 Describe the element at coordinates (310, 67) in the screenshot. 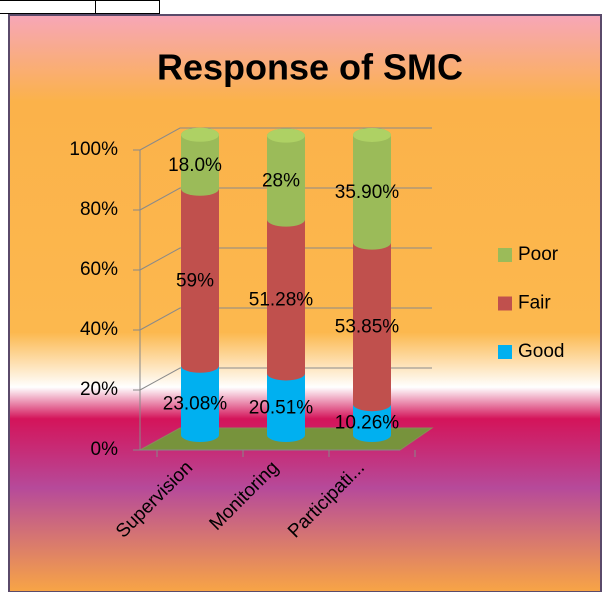

I see `chart-title: Response of SMC` at that location.